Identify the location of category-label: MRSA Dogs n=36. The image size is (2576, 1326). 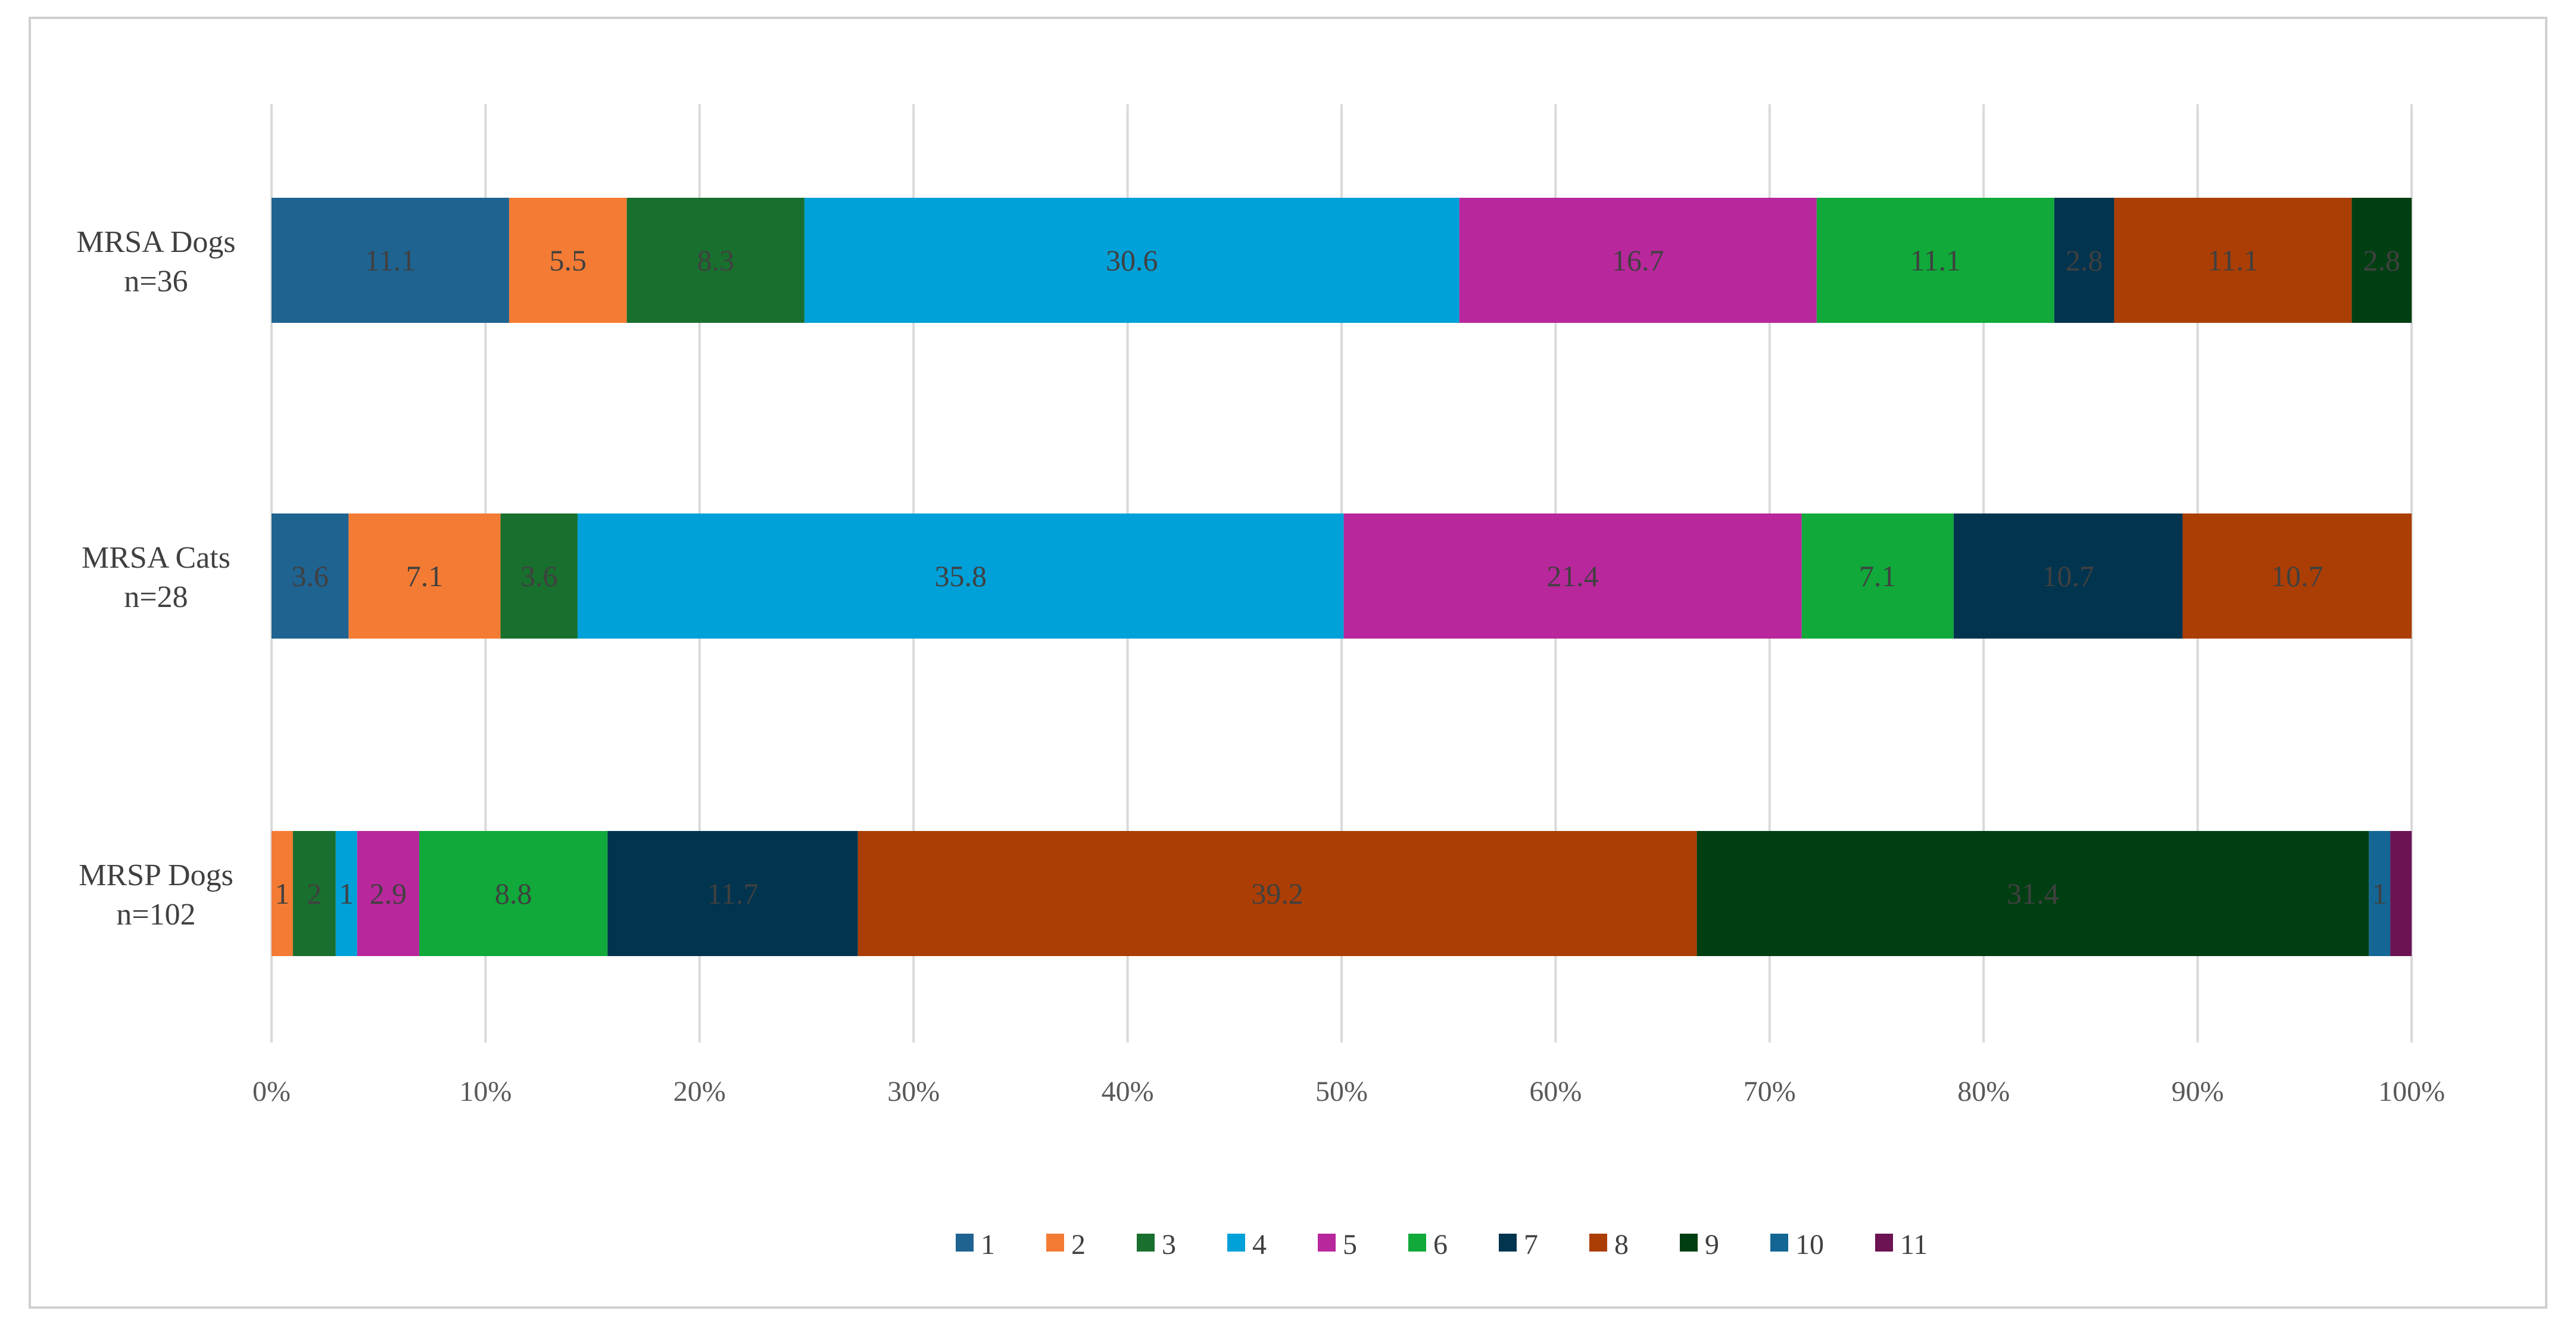
(155, 261).